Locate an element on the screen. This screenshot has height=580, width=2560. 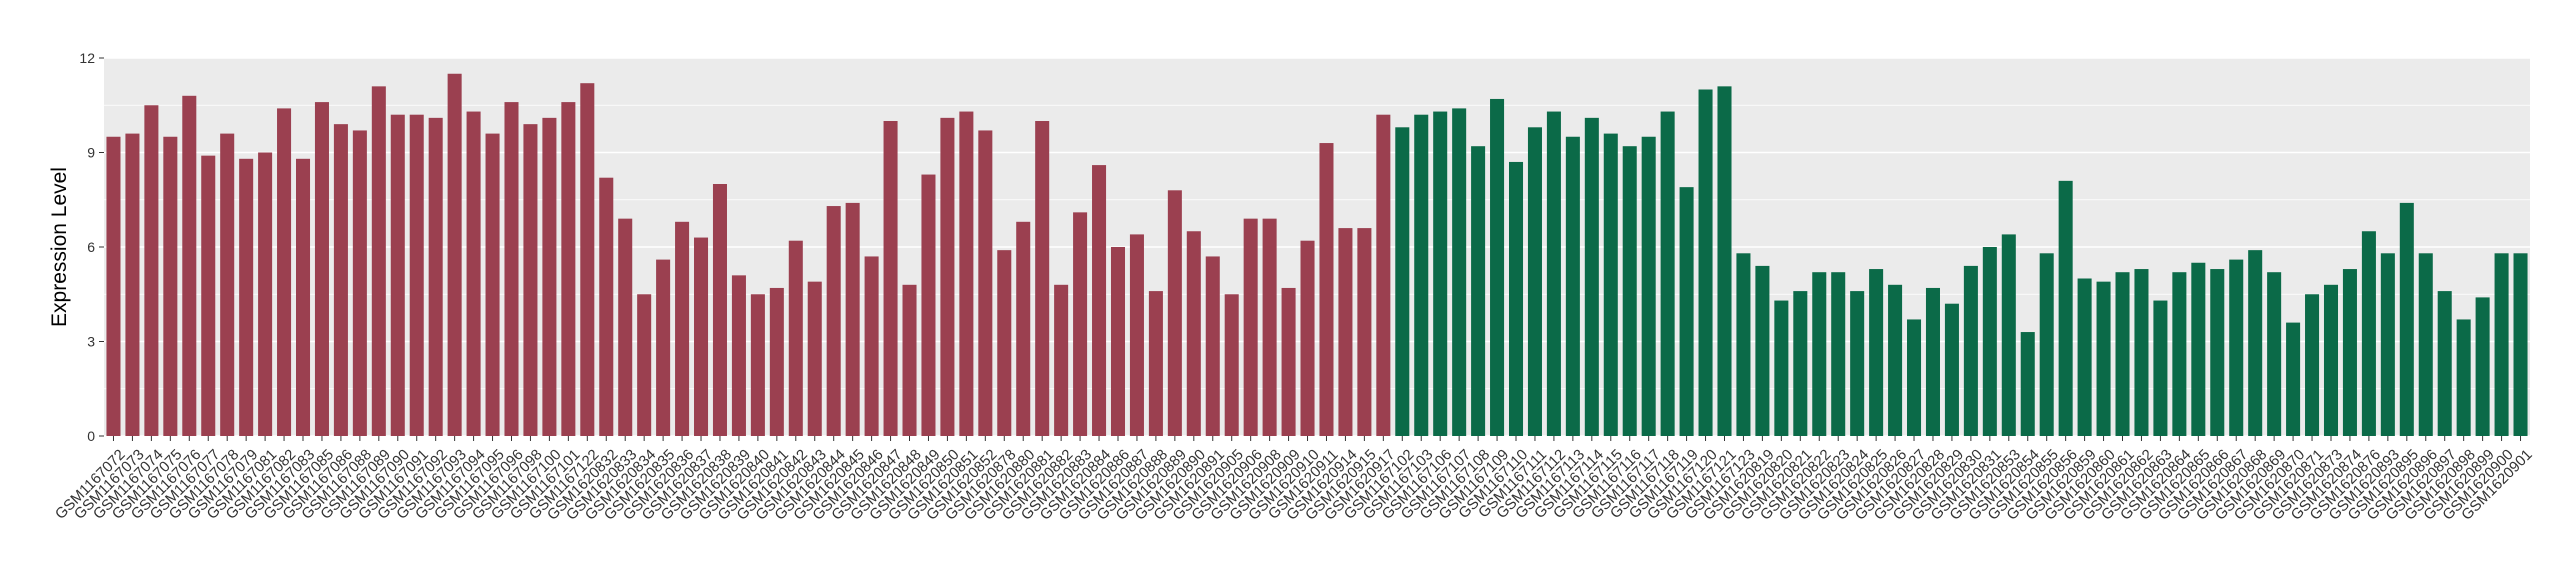
bar-GSM1620833 is located at coordinates (625, 327).